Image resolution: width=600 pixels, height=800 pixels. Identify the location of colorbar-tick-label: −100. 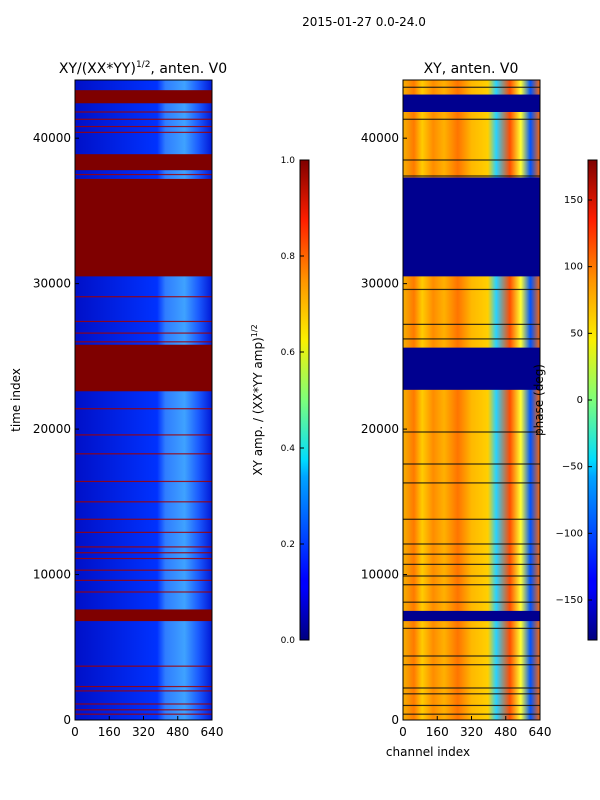
(569, 533).